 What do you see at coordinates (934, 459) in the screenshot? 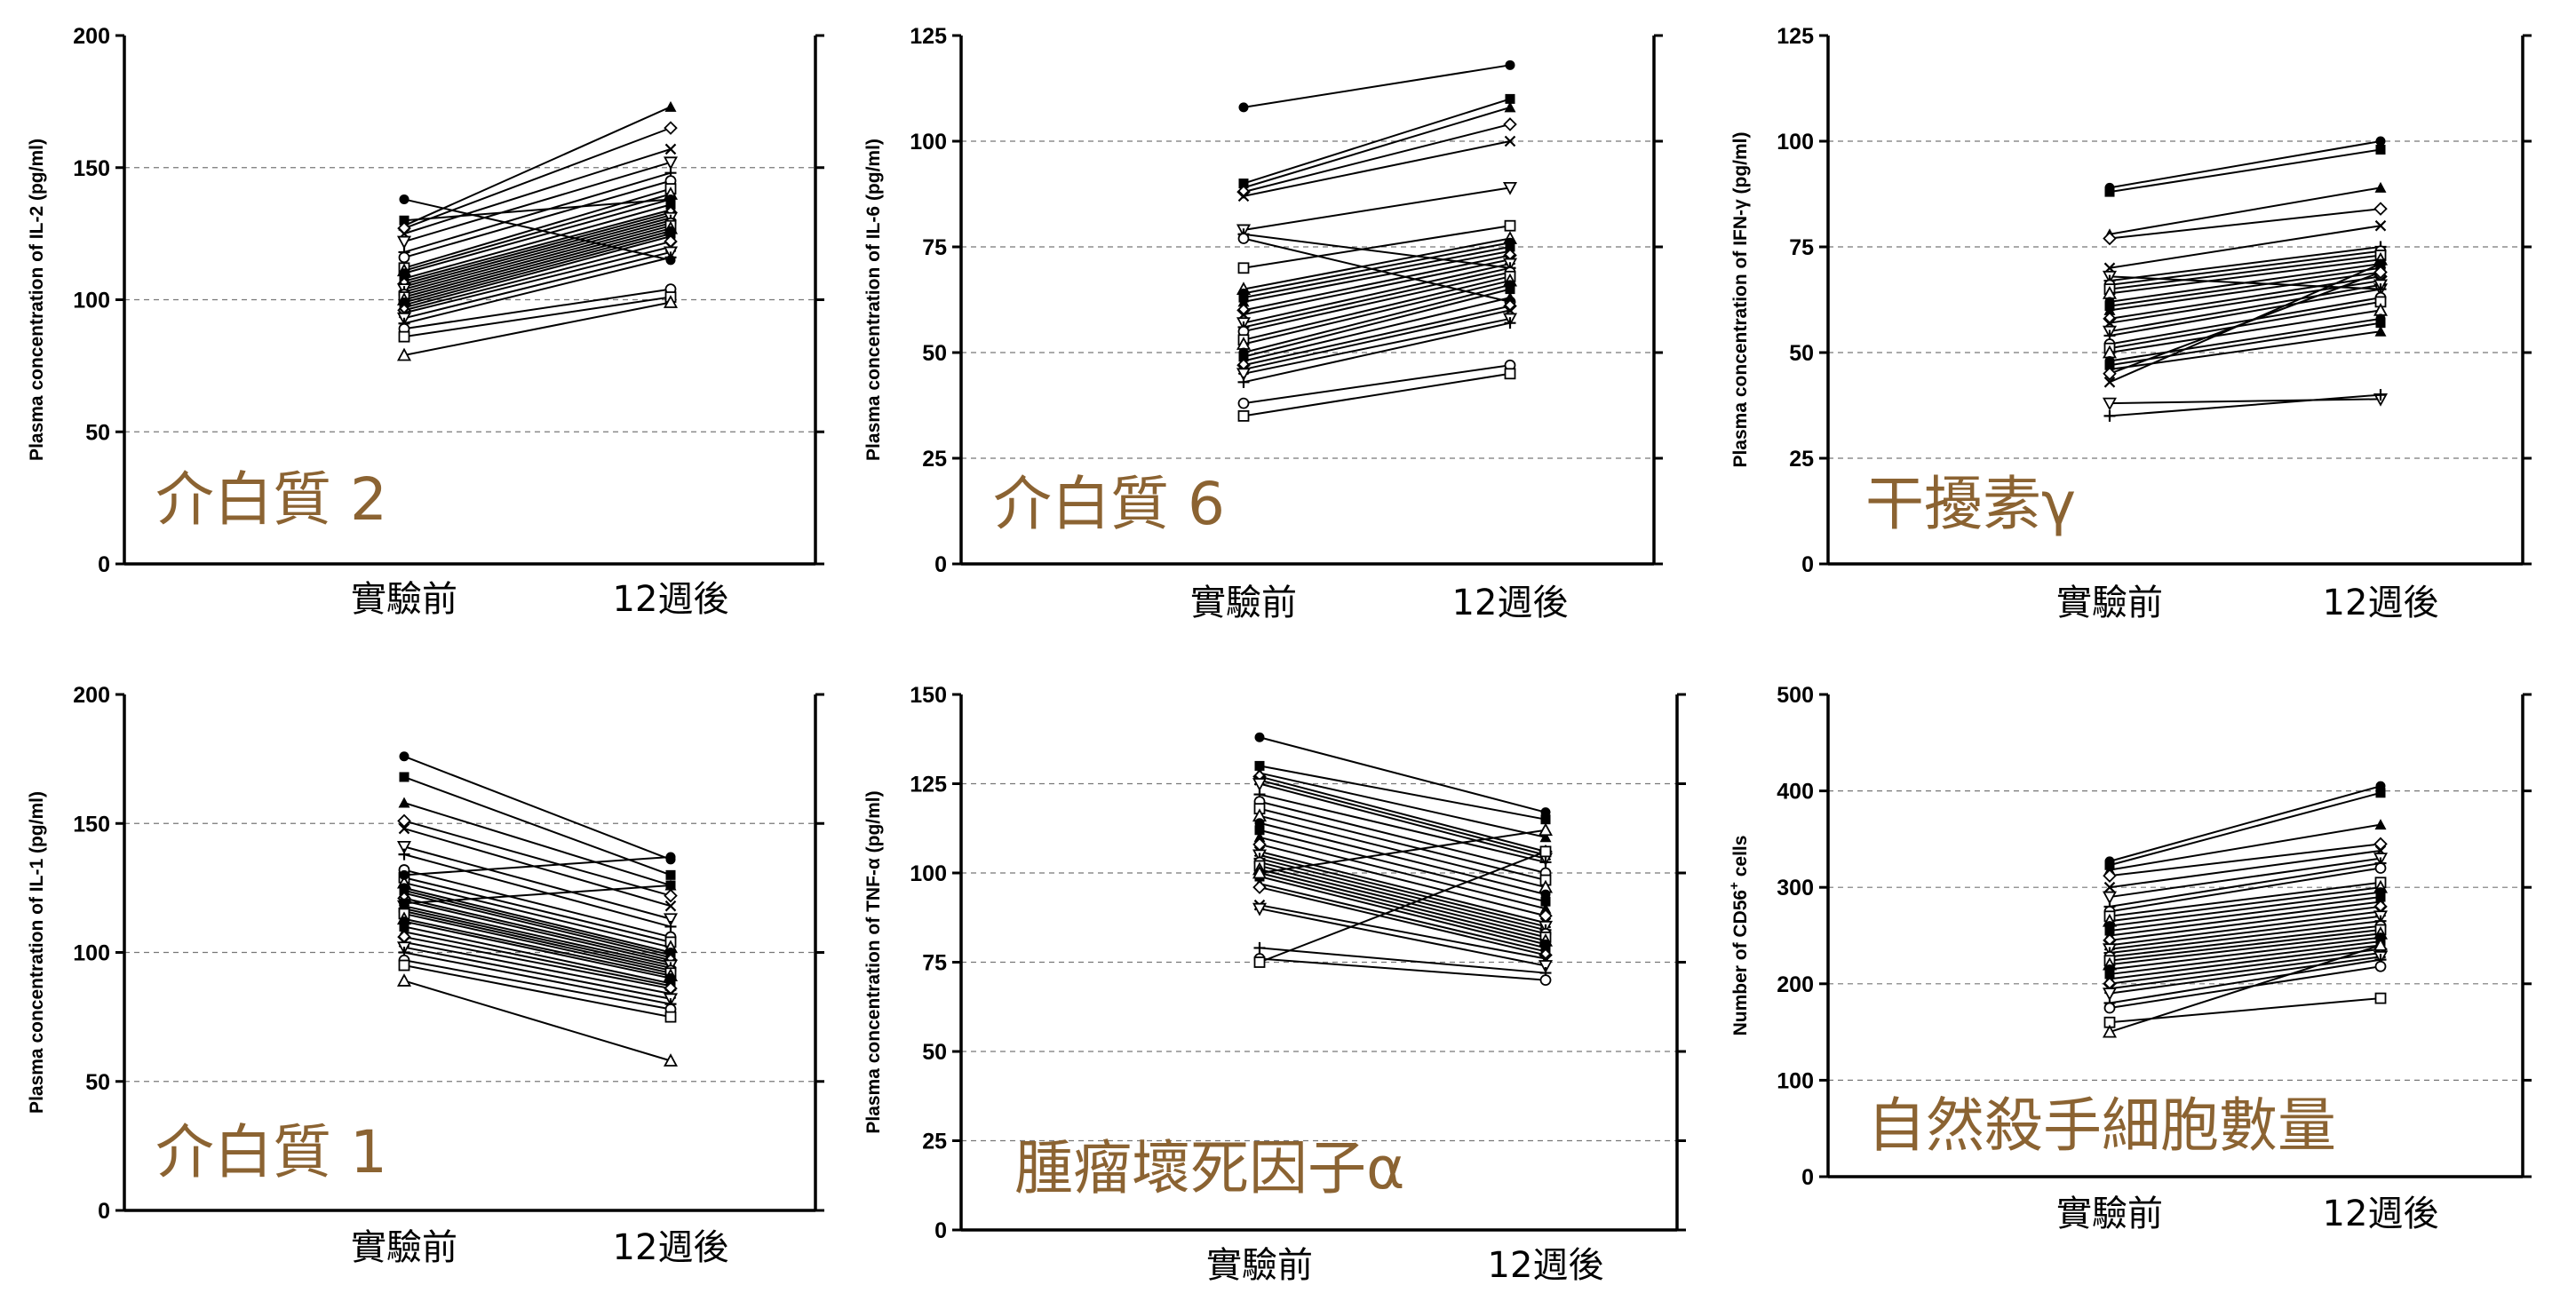
I see `y-tick-label: 25` at bounding box center [934, 459].